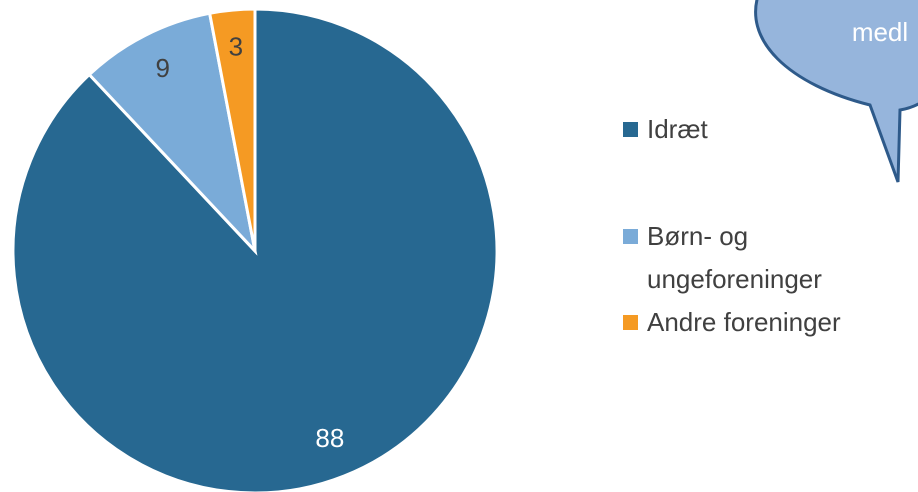 Image resolution: width=918 pixels, height=492 pixels. I want to click on legend-item: Andre foreninger, so click(753, 322).